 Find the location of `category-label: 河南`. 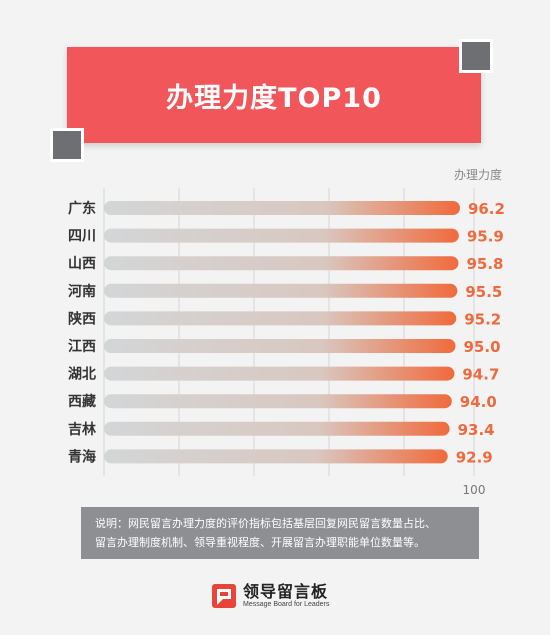

category-label: 河南 is located at coordinates (82, 291).